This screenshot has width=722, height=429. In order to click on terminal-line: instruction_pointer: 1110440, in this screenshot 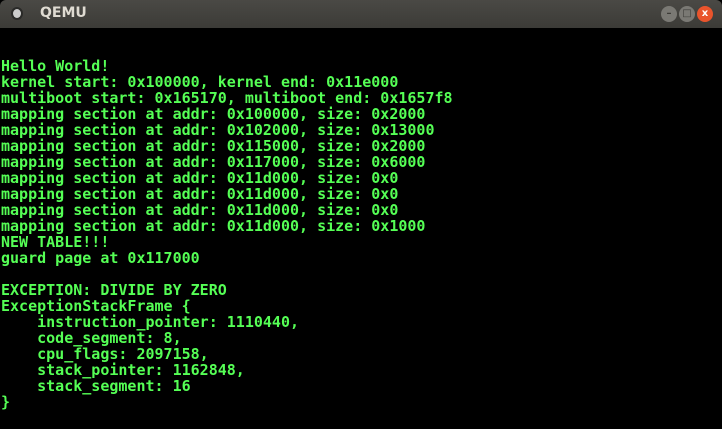, I will do `click(150, 322)`.